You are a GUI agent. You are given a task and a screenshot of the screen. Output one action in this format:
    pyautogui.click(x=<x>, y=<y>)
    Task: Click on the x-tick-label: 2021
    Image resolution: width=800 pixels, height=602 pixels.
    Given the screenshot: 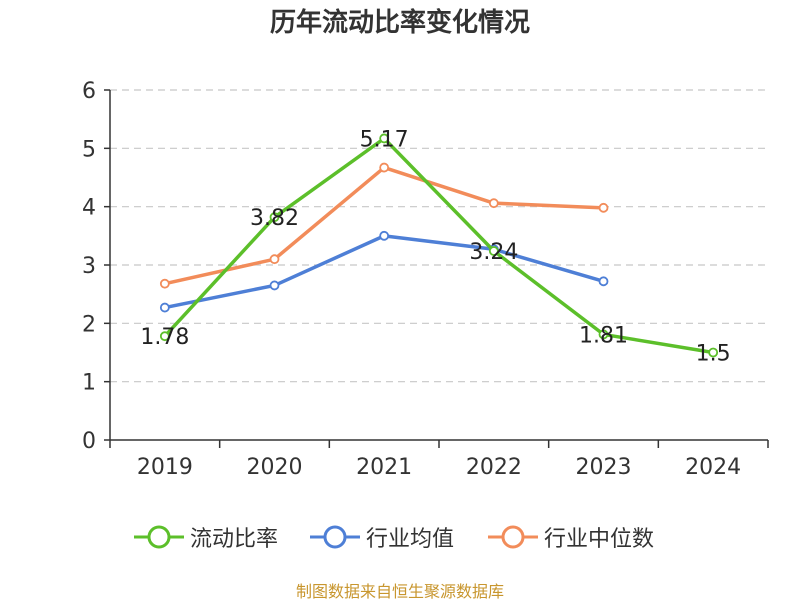 What is the action you would take?
    pyautogui.click(x=384, y=467)
    